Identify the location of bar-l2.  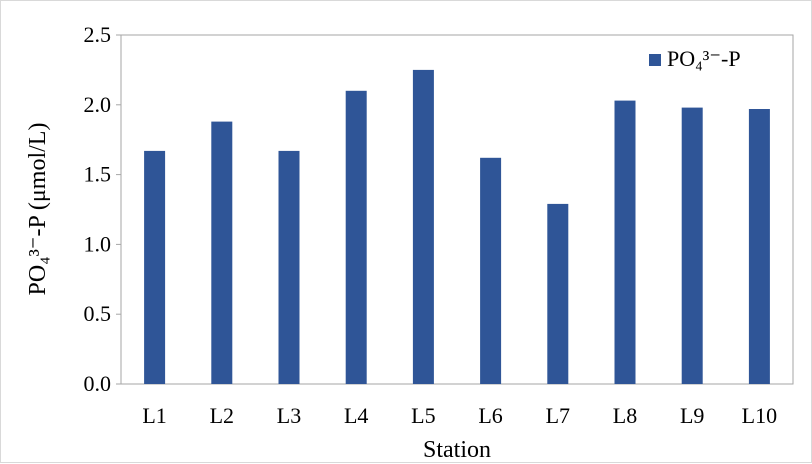
(222, 252).